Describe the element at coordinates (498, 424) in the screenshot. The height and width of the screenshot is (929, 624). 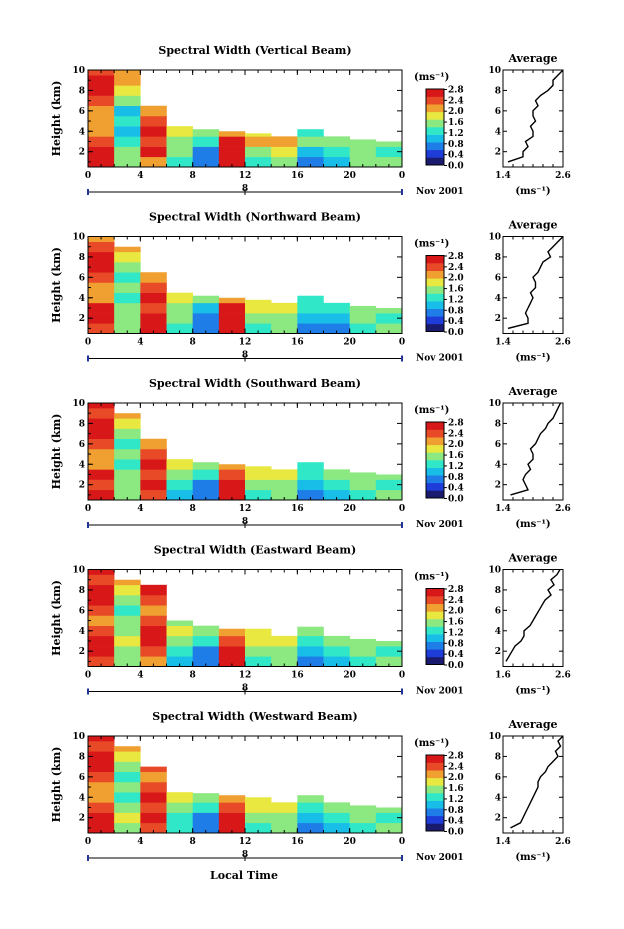
I see `avg-y-tick-label: 8` at that location.